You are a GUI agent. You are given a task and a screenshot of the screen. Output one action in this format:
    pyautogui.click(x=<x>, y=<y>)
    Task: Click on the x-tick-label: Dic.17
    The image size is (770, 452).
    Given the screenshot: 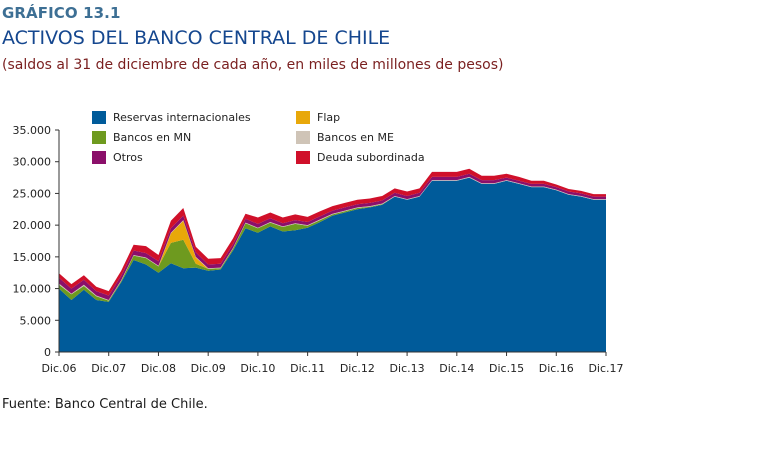 What is the action you would take?
    pyautogui.click(x=605, y=368)
    